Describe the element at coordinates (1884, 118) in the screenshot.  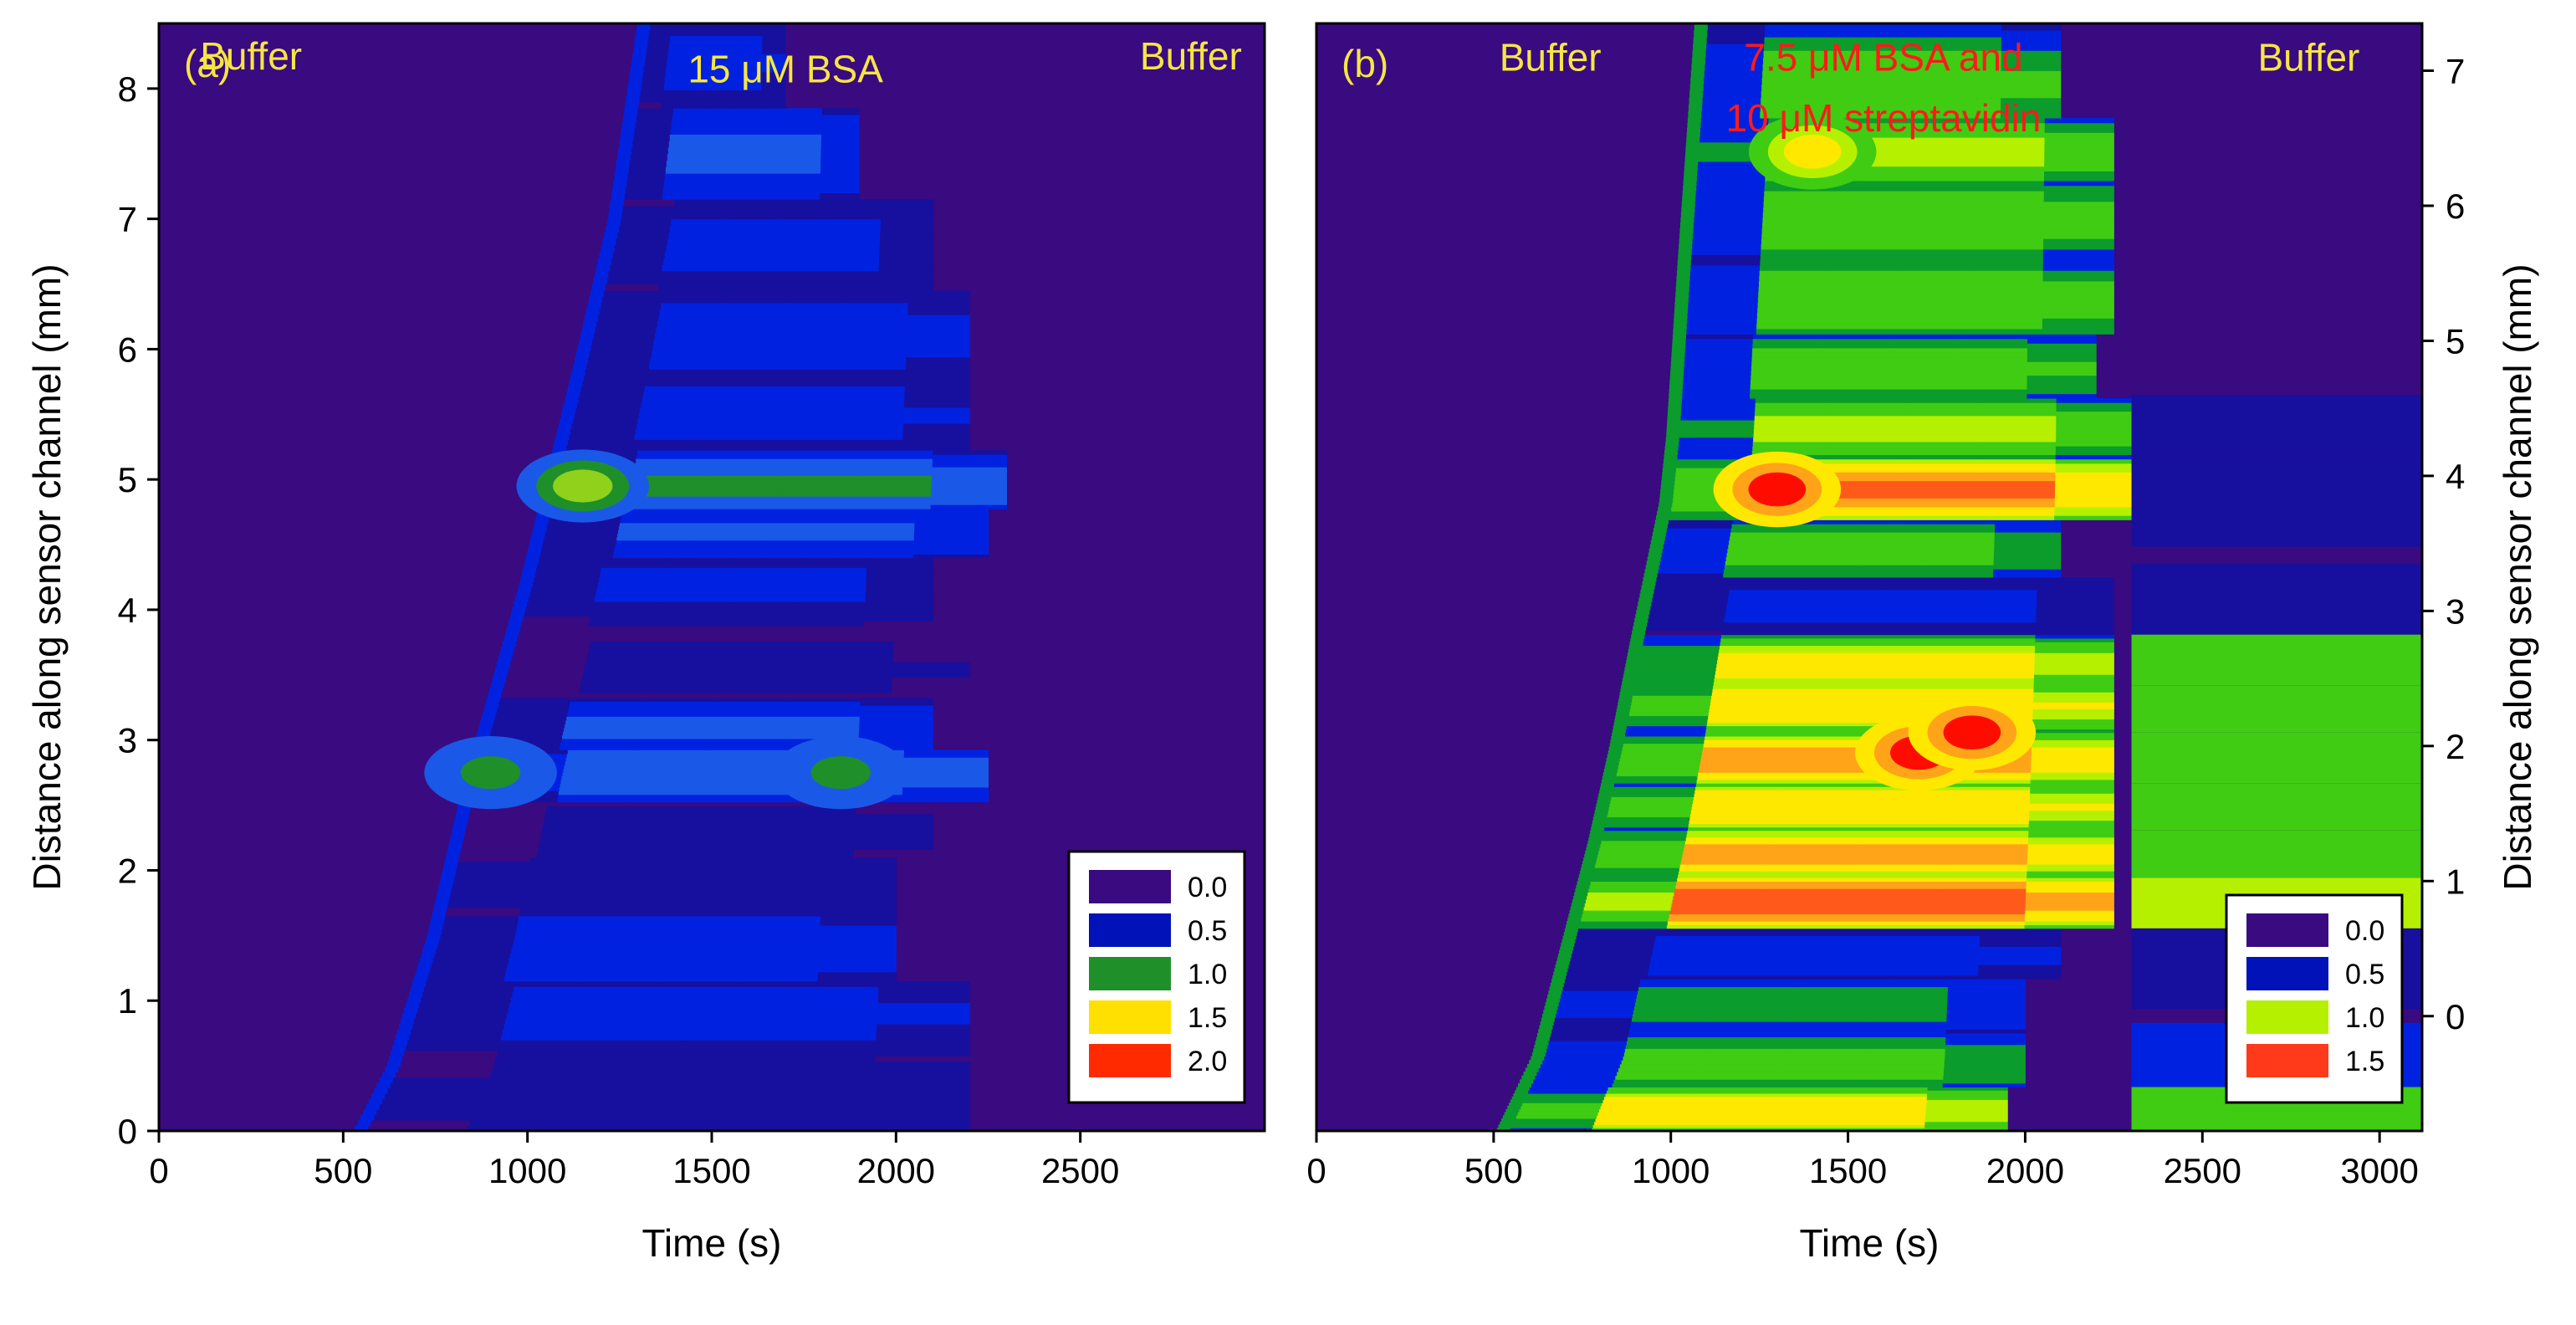
I see `annotation-text: 10 μM streptavidin` at that location.